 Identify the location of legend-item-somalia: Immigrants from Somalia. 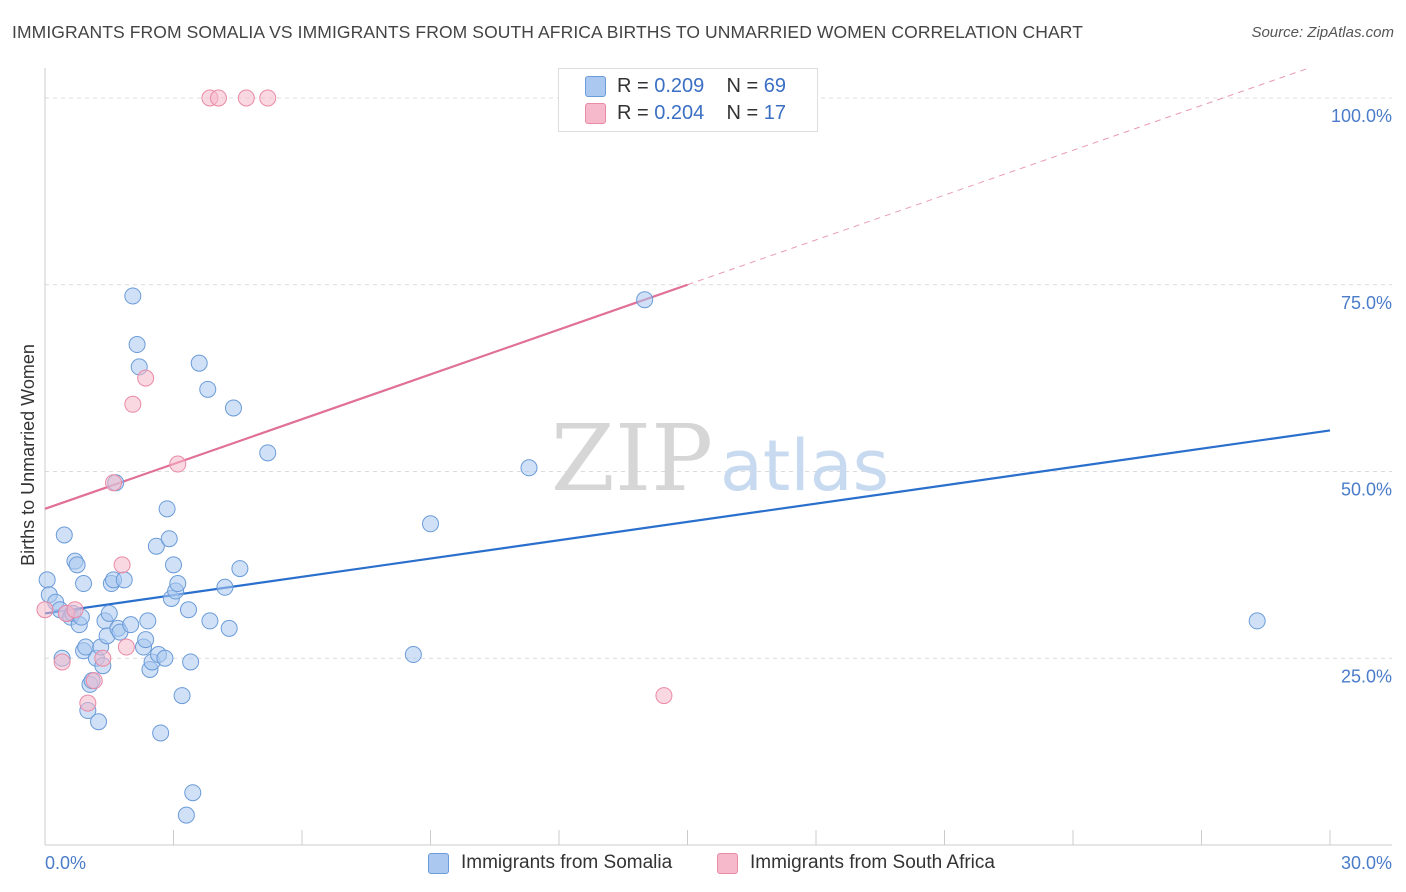
(550, 863).